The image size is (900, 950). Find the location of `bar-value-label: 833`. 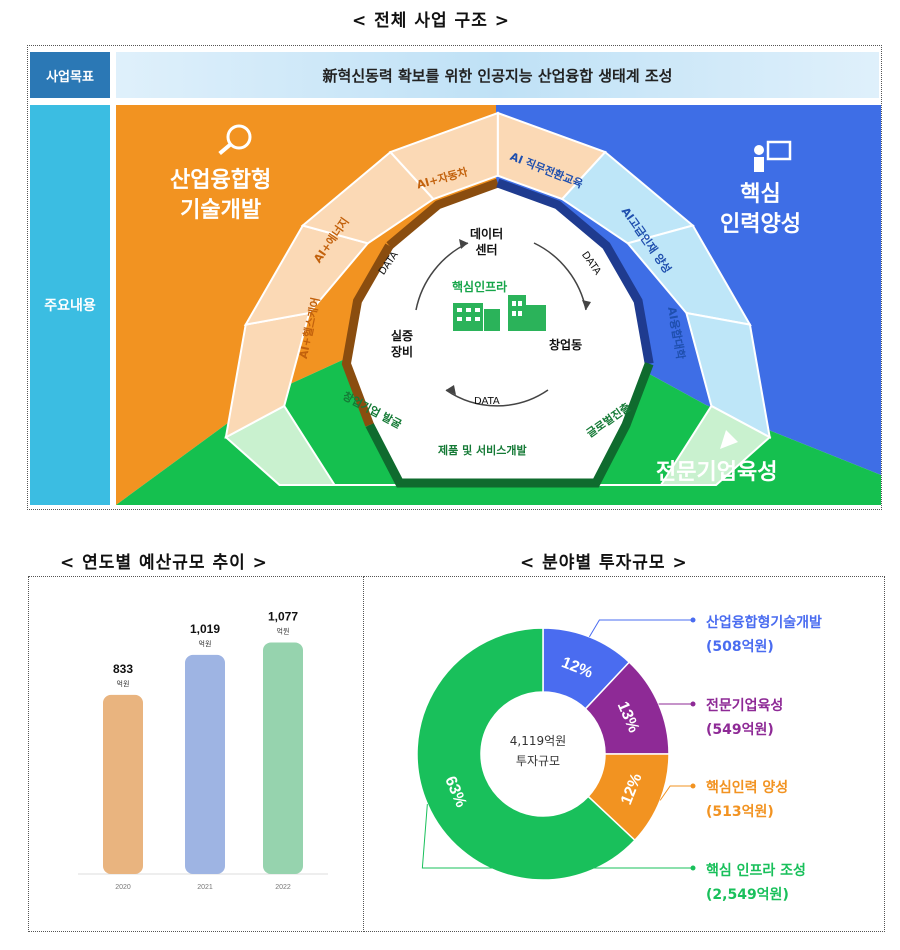

bar-value-label: 833 is located at coordinates (123, 669).